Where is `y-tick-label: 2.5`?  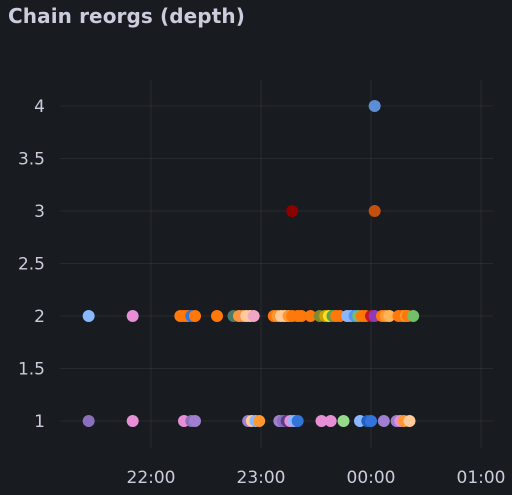 y-tick-label: 2.5 is located at coordinates (31, 265).